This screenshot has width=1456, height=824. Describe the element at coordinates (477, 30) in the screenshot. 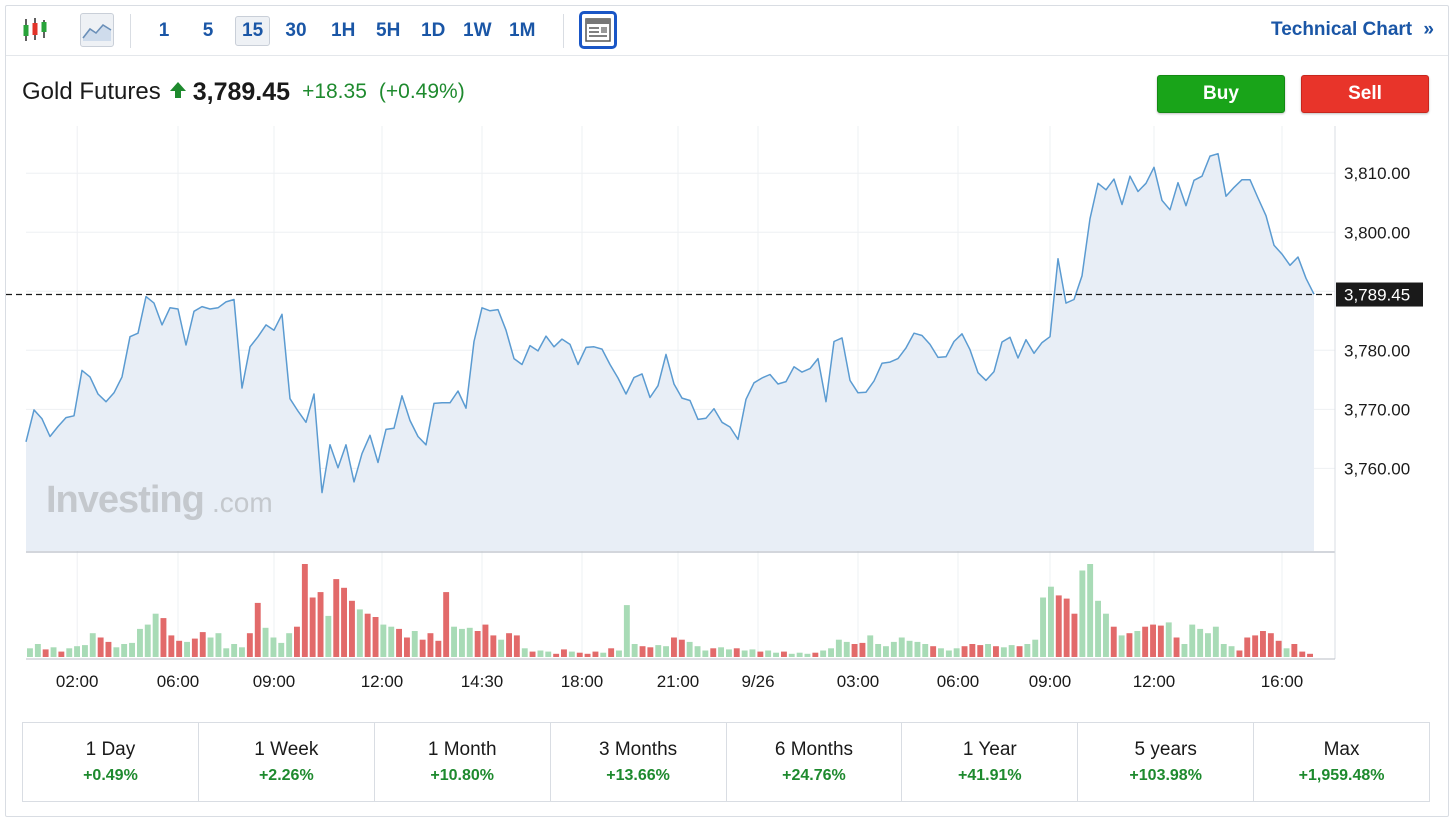

I see `timeframe-1w: 1W` at that location.